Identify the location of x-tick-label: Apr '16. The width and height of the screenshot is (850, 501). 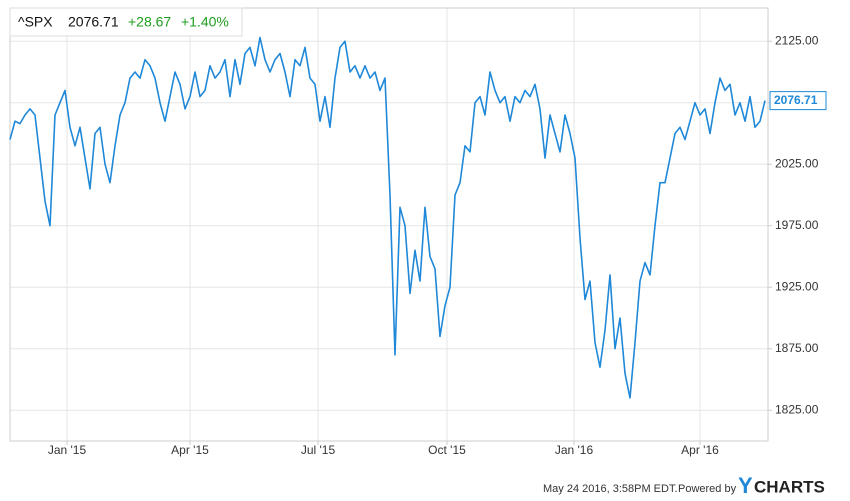
(700, 450).